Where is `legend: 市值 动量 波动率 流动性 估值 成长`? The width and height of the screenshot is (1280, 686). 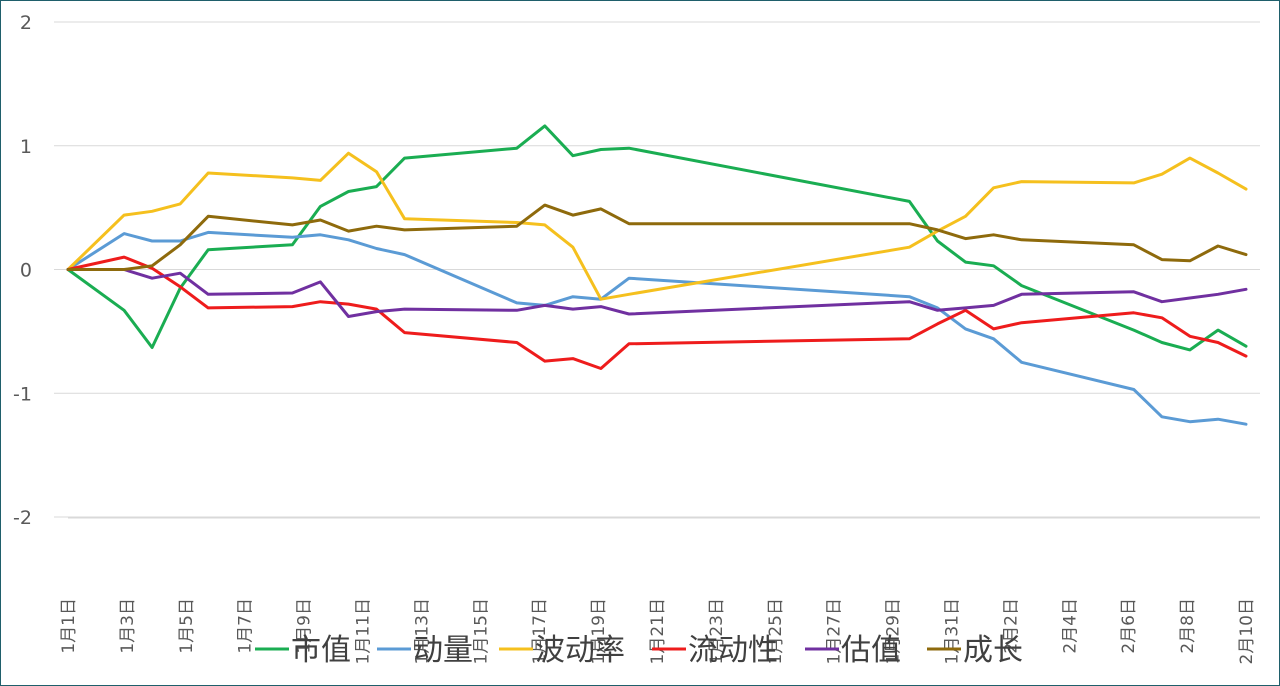 legend: 市值 动量 波动率 流动性 估值 成长 is located at coordinates (639, 650).